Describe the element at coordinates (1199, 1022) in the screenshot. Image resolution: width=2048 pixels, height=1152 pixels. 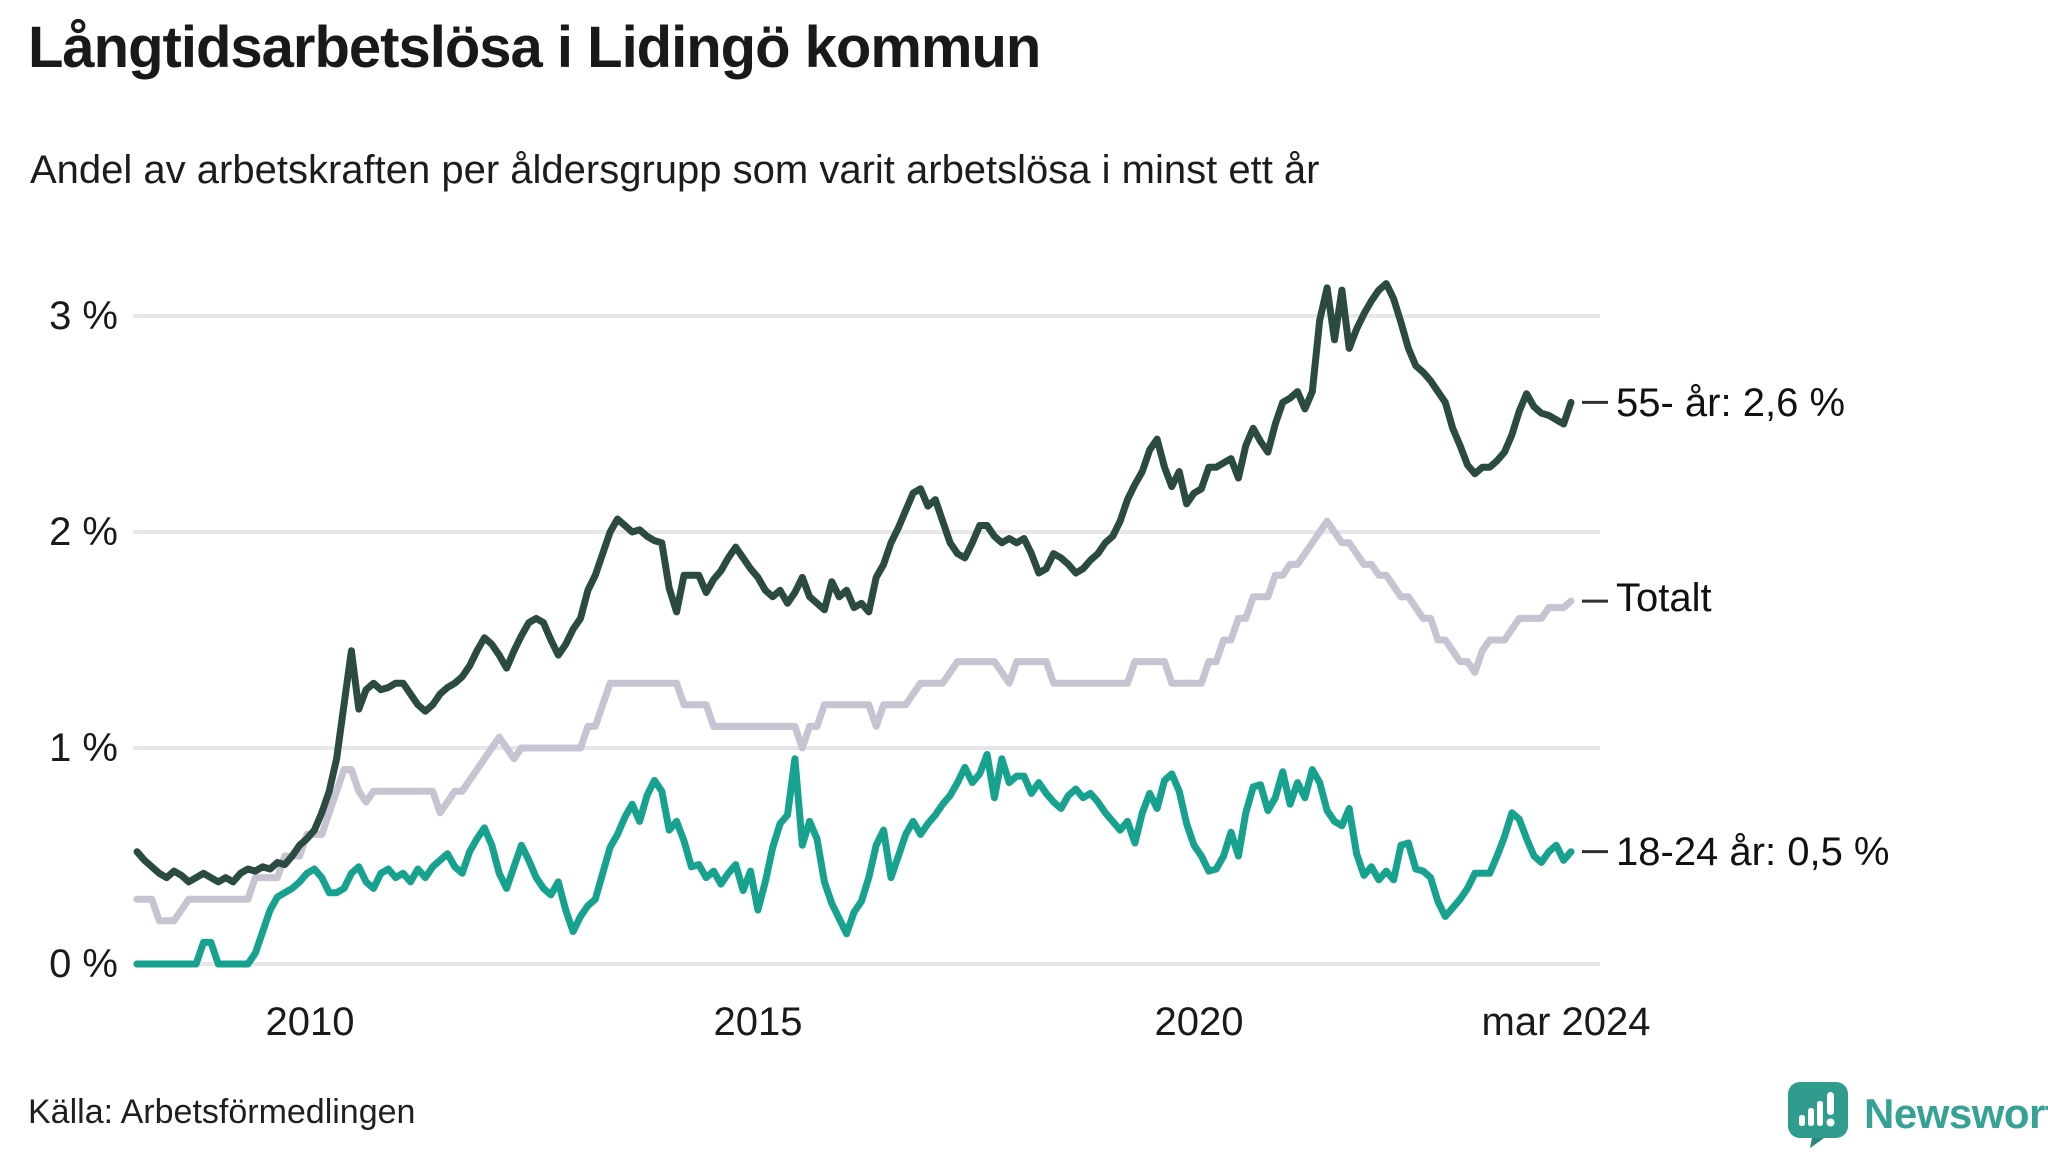
I see `x-tick-2020: 2020` at that location.